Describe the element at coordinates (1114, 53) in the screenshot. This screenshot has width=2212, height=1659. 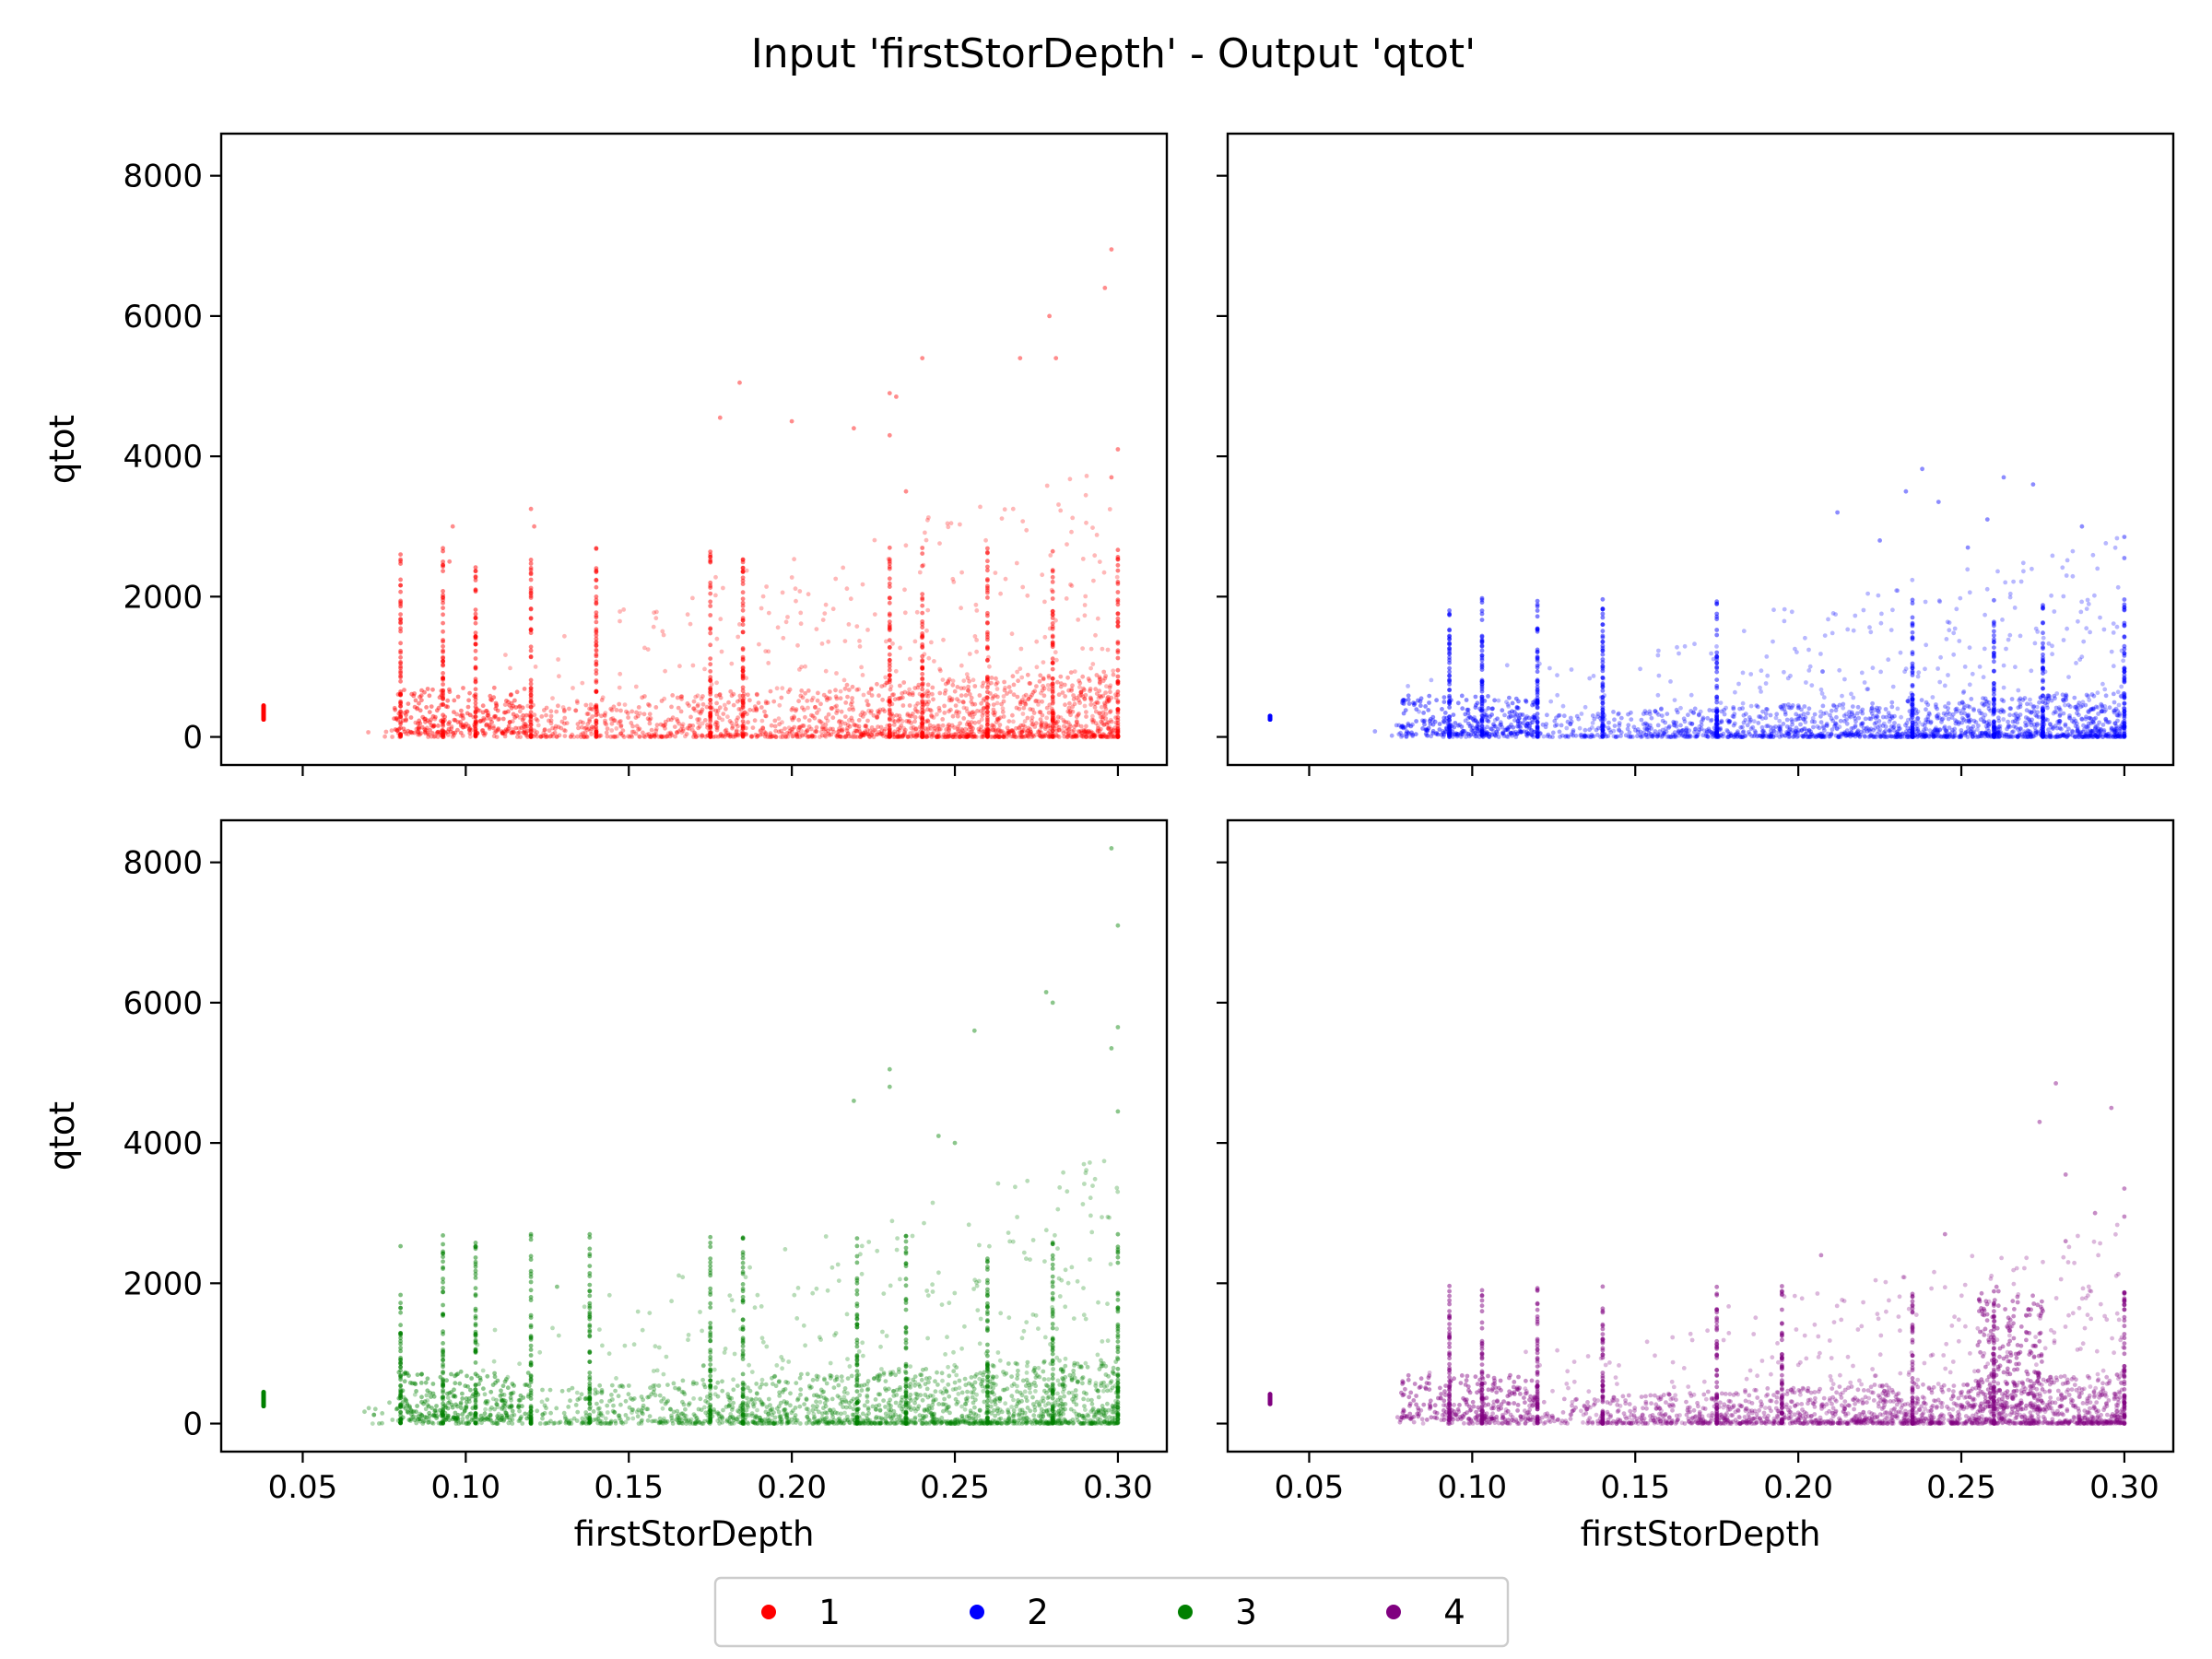
I see `figure-title: Input 'firstStorDepth' - Output 'qtot'` at that location.